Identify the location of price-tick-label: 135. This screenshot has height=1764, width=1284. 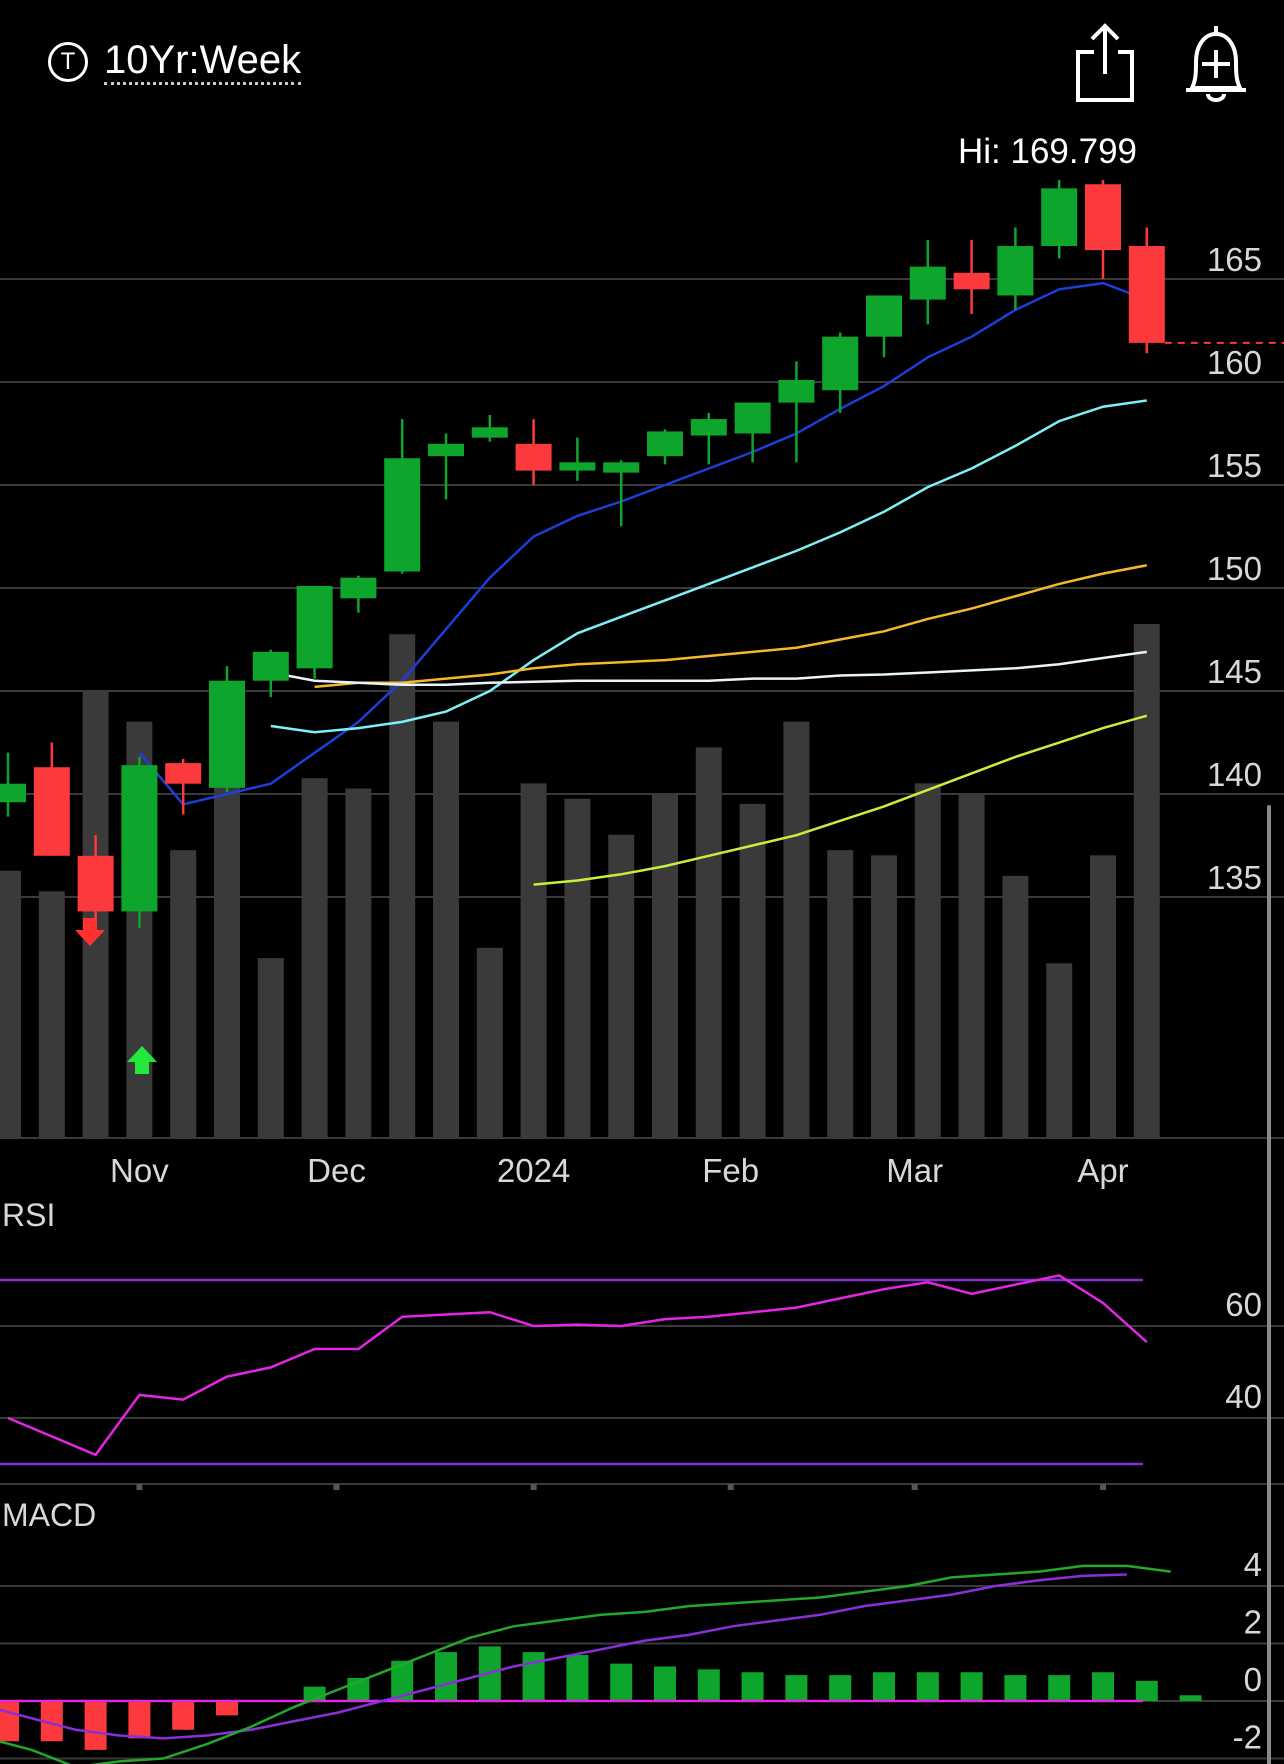
(1234, 877).